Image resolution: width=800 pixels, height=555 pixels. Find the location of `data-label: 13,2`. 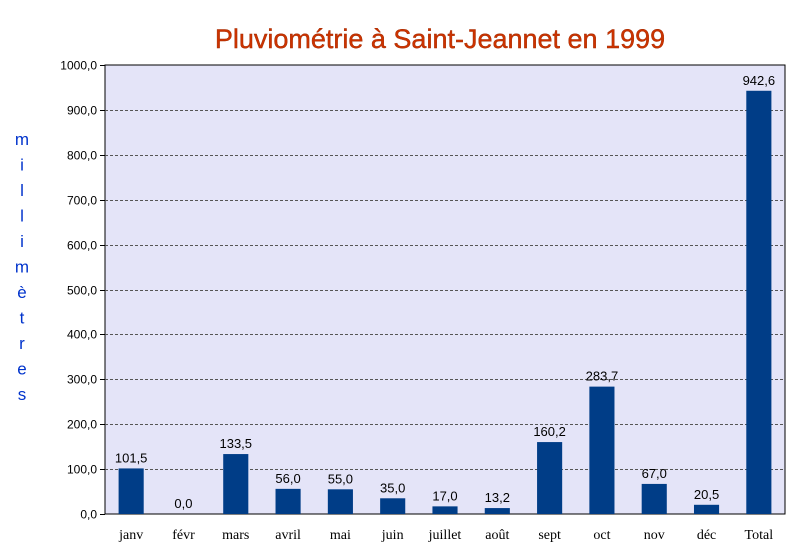

data-label: 13,2 is located at coordinates (497, 497).